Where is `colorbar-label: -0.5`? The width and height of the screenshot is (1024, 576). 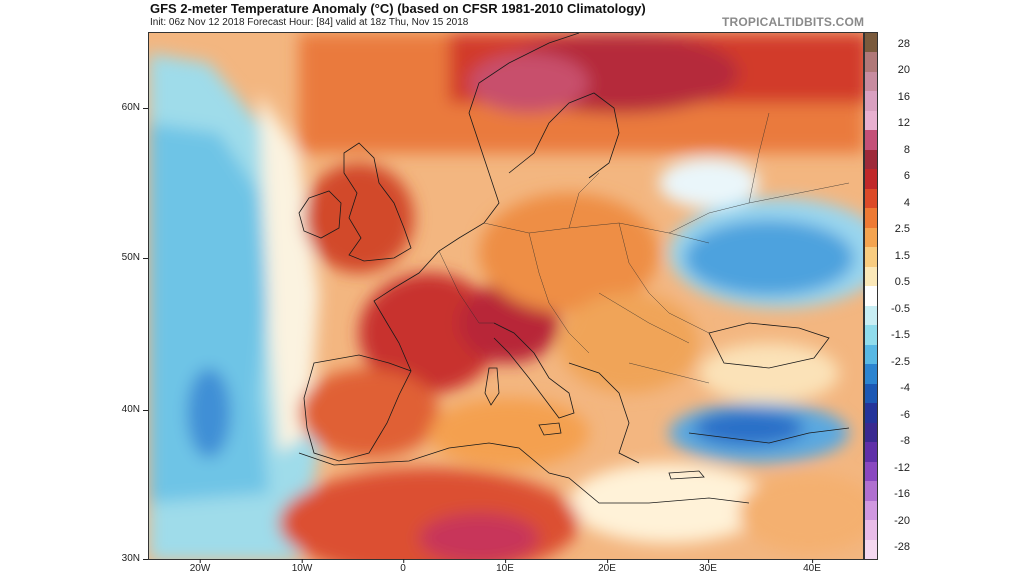 colorbar-label: -0.5 is located at coordinates (900, 308).